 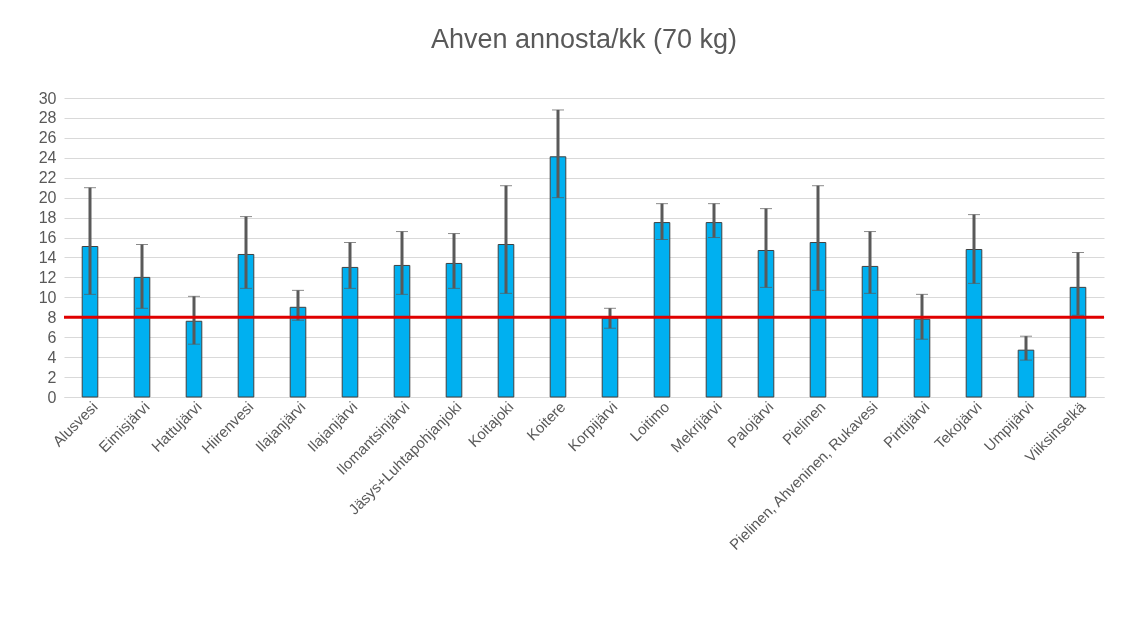 I want to click on y-tick-label: 2, so click(x=52, y=377).